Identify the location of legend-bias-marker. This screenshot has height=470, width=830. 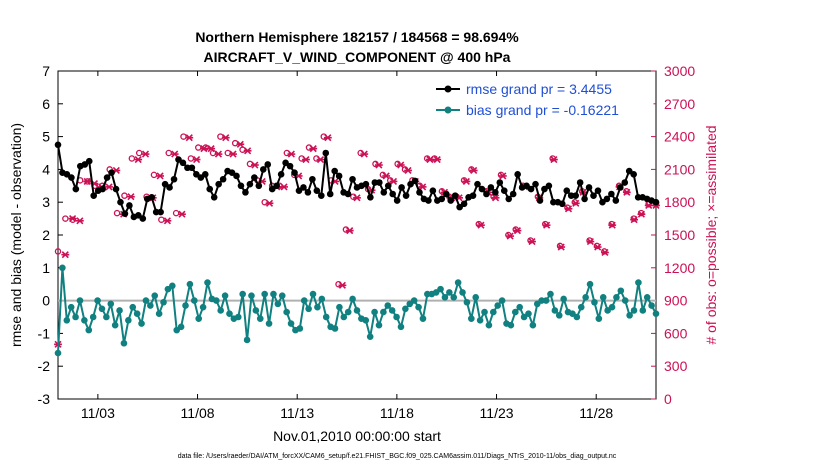
(448, 110).